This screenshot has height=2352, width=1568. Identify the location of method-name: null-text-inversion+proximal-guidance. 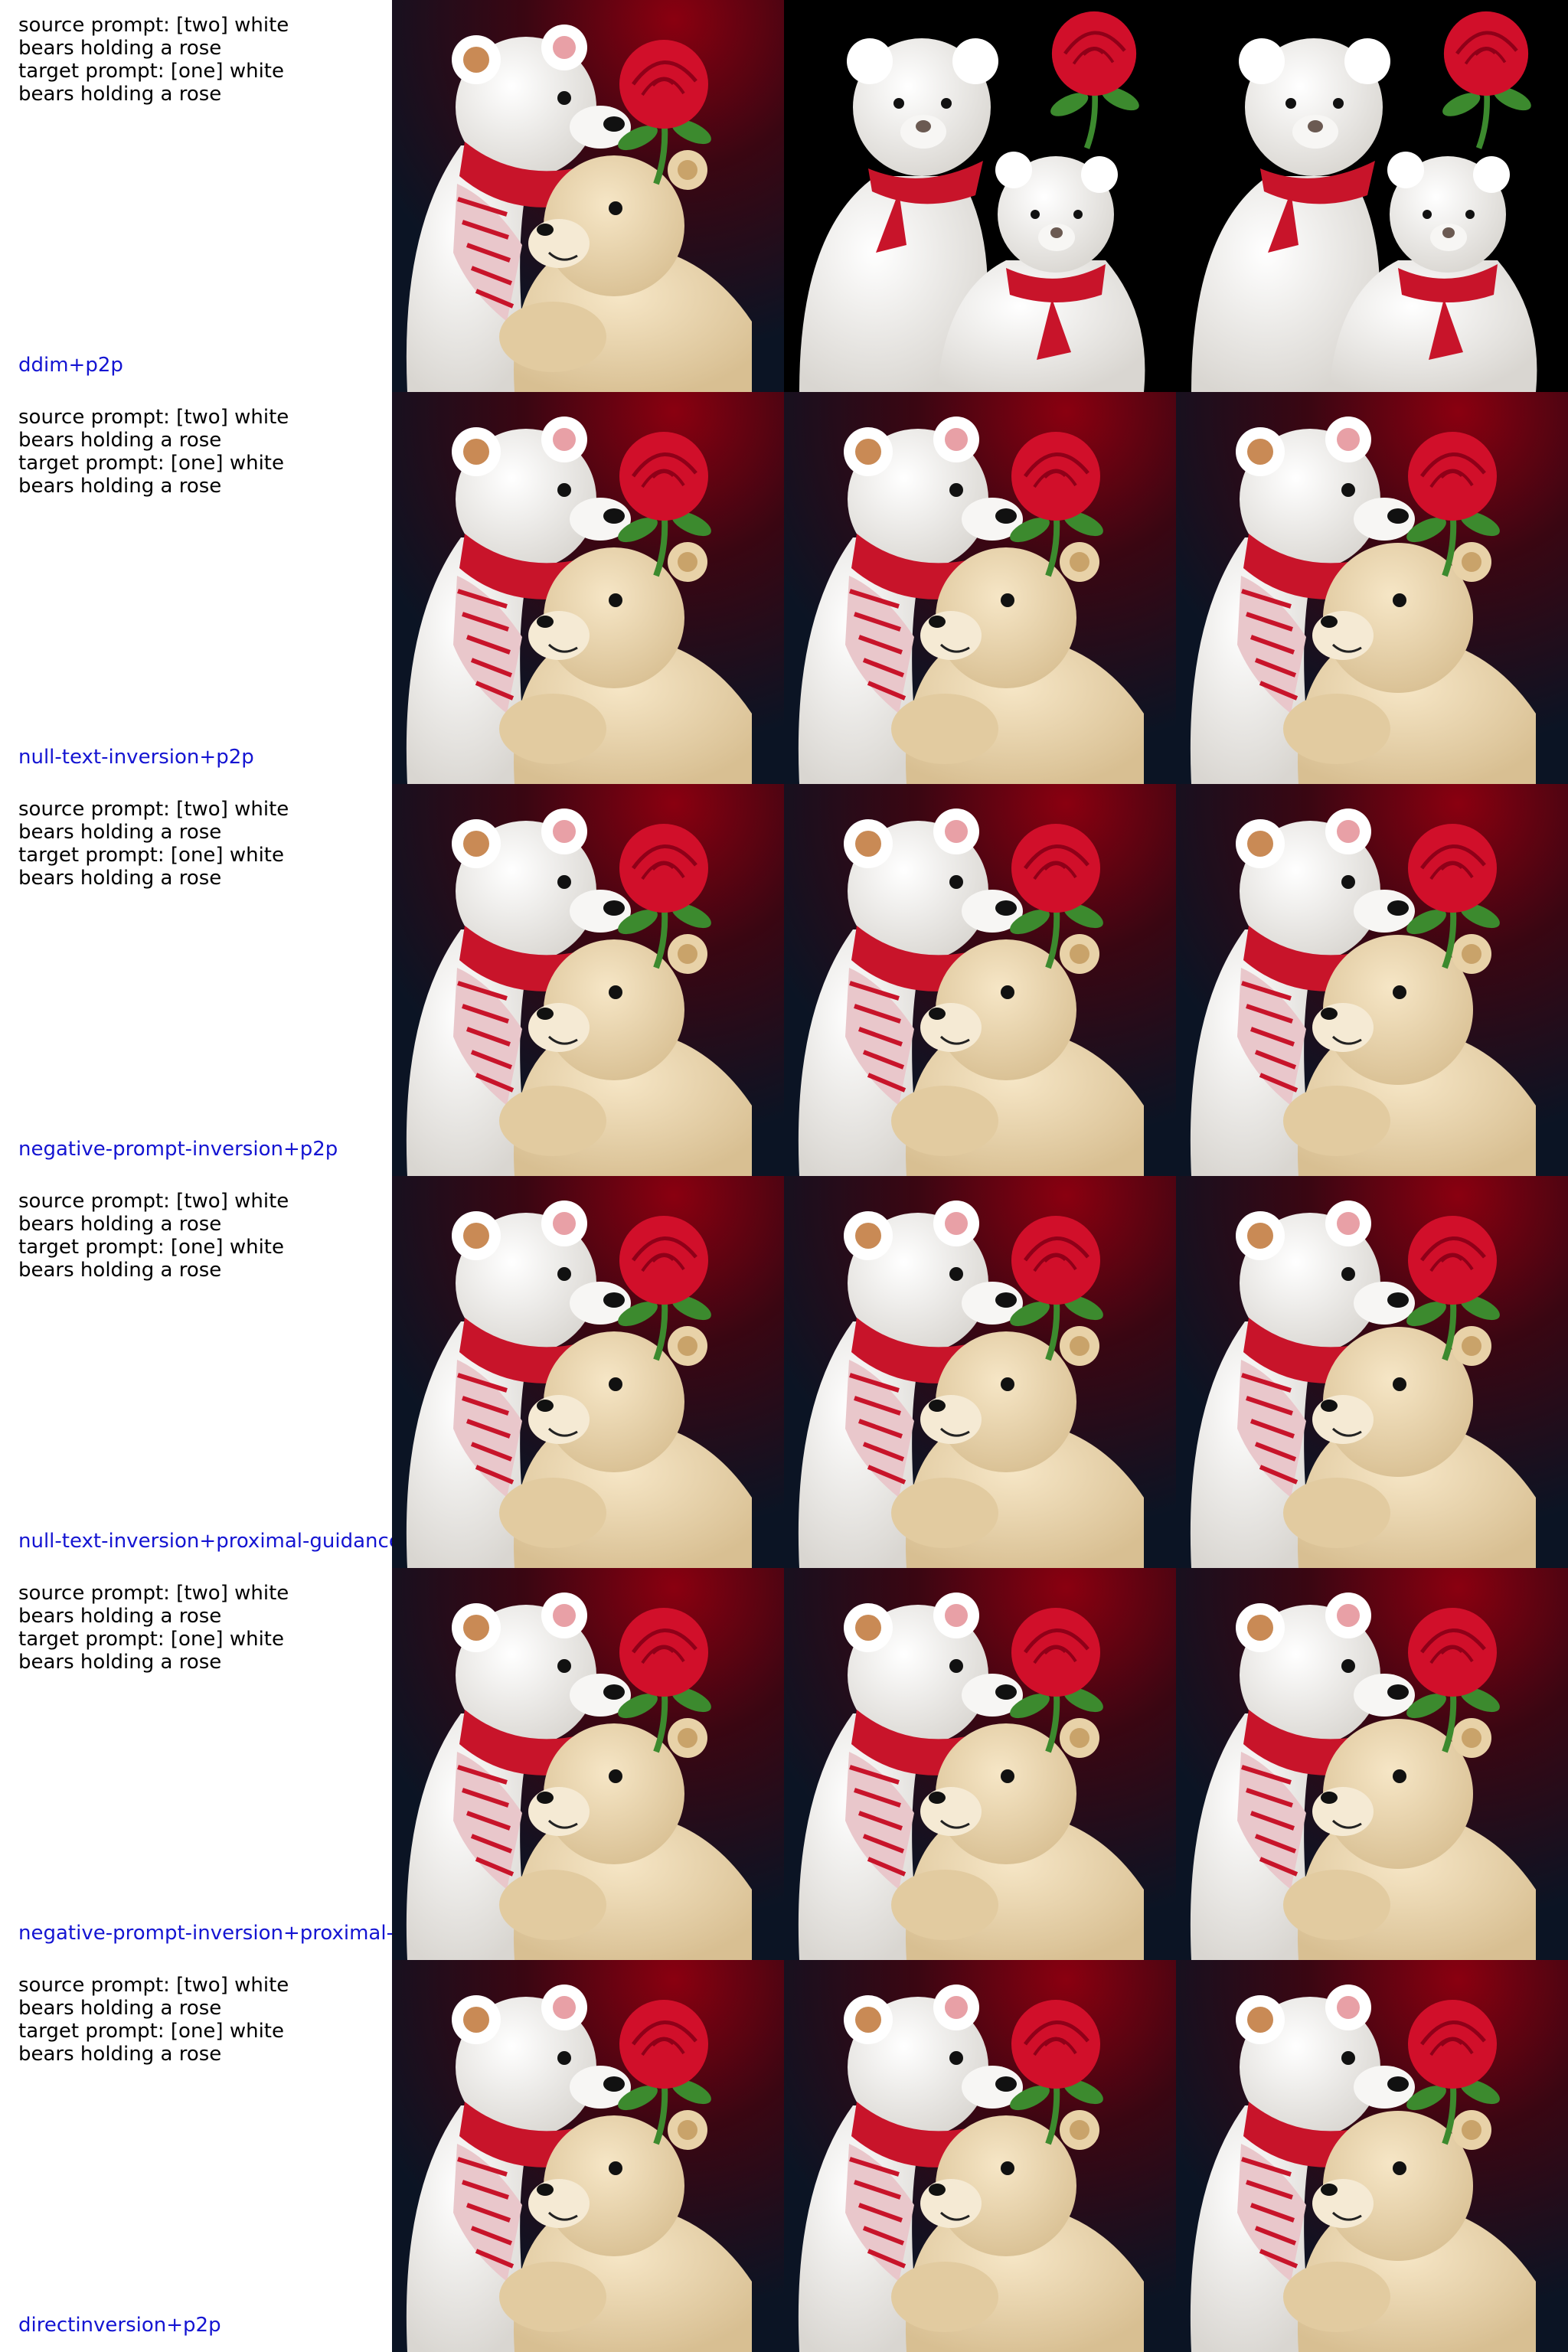
(205, 1541).